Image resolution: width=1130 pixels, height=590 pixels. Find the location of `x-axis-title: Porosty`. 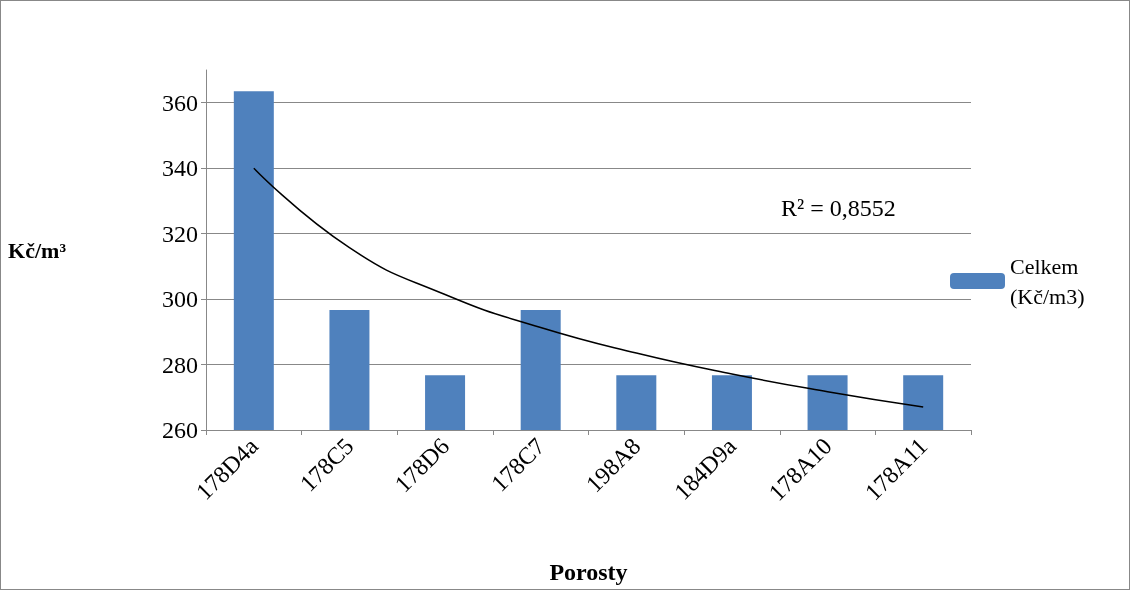

x-axis-title: Porosty is located at coordinates (588, 572).